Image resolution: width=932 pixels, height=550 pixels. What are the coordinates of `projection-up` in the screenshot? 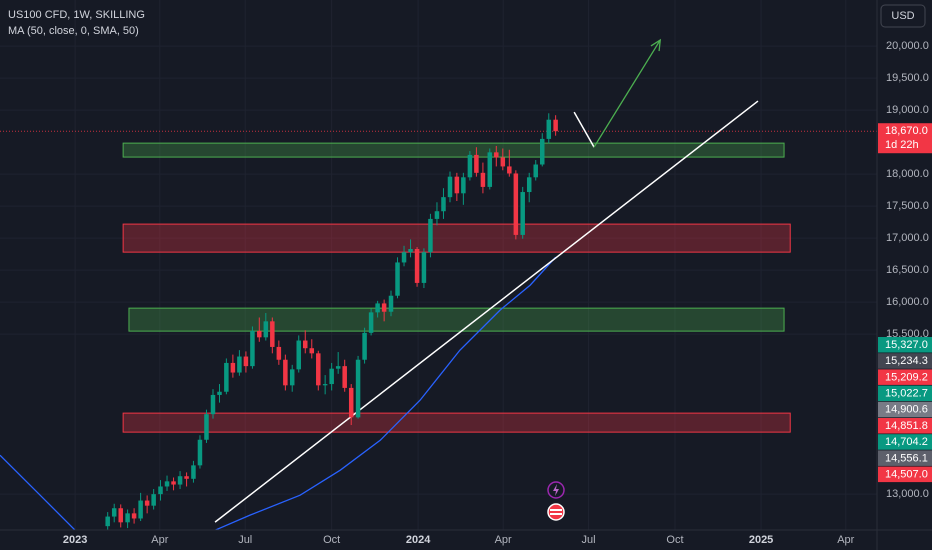 It's located at (627, 93).